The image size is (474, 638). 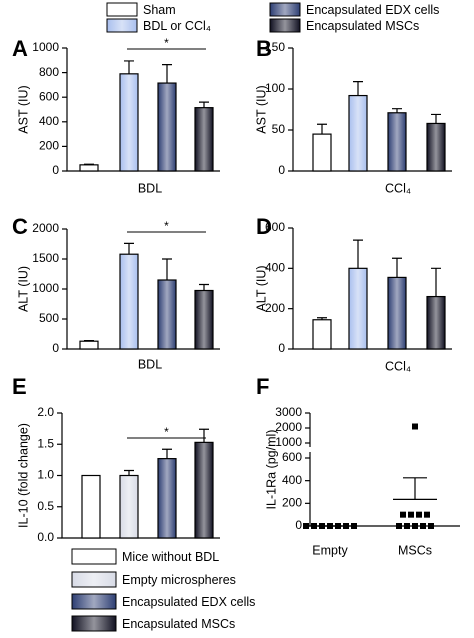 What do you see at coordinates (170, 557) in the screenshot?
I see `legend-label: Mice without BDL` at bounding box center [170, 557].